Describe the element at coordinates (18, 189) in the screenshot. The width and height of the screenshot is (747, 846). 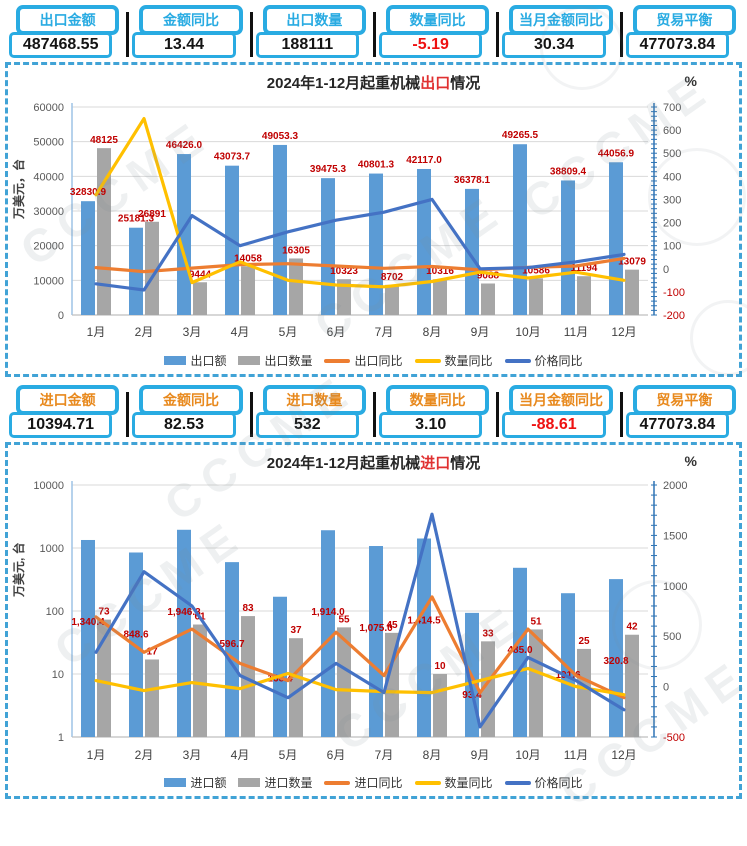
I see `left-axis-title: 万美元，台` at that location.